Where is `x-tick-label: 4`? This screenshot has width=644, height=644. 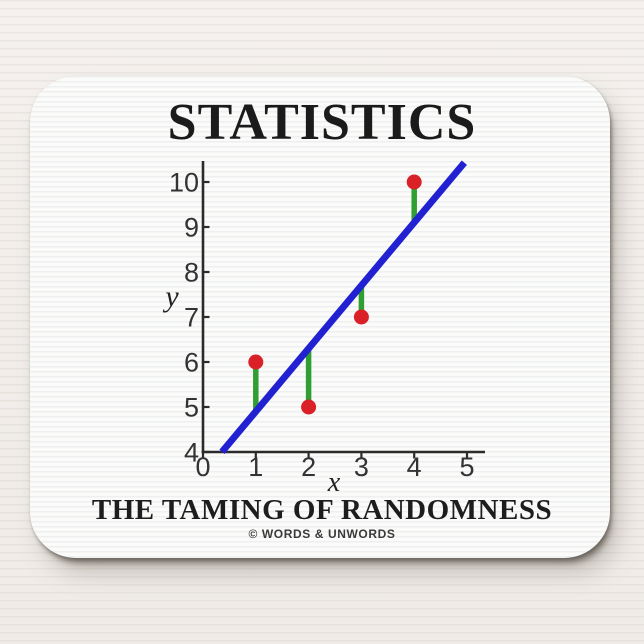
x-tick-label: 4 is located at coordinates (414, 467).